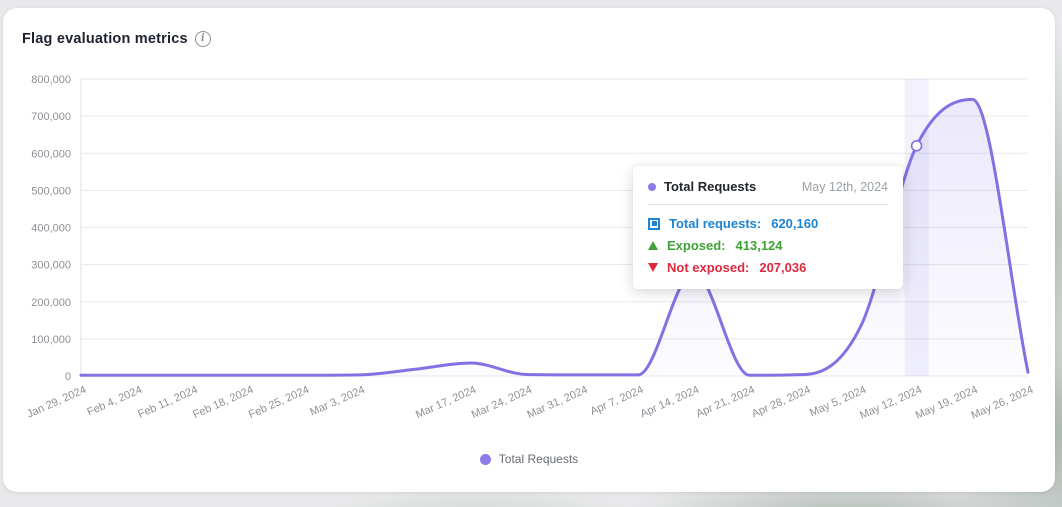  What do you see at coordinates (51, 340) in the screenshot?
I see `y-tick-label: 100,000` at bounding box center [51, 340].